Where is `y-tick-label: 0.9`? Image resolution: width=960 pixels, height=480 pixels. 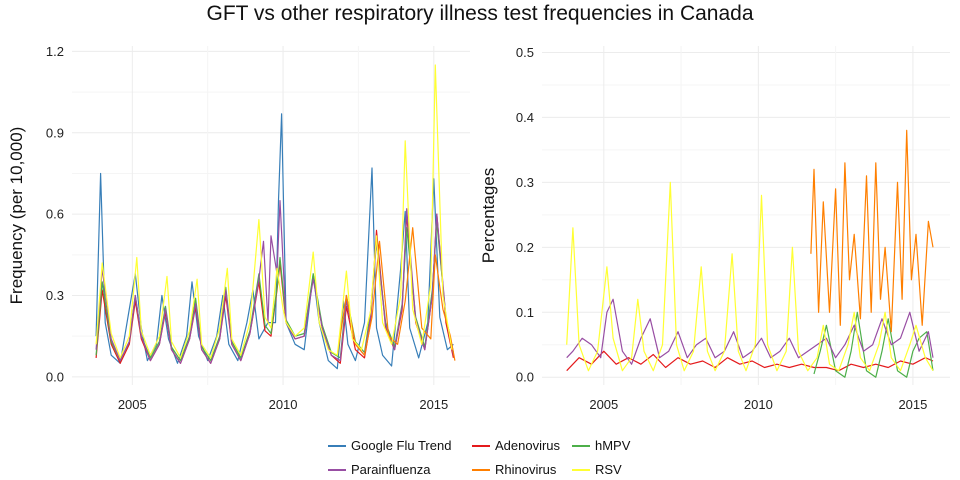 y-tick-label: 0.9 is located at coordinates (55, 132).